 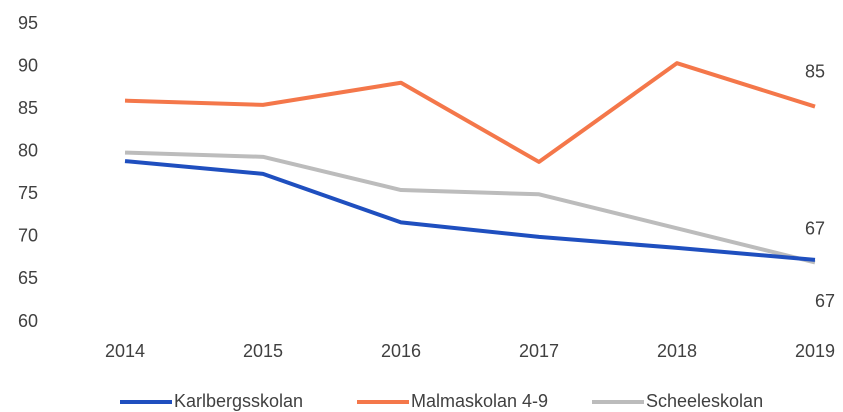 What do you see at coordinates (28, 321) in the screenshot?
I see `y-tick-label: 60` at bounding box center [28, 321].